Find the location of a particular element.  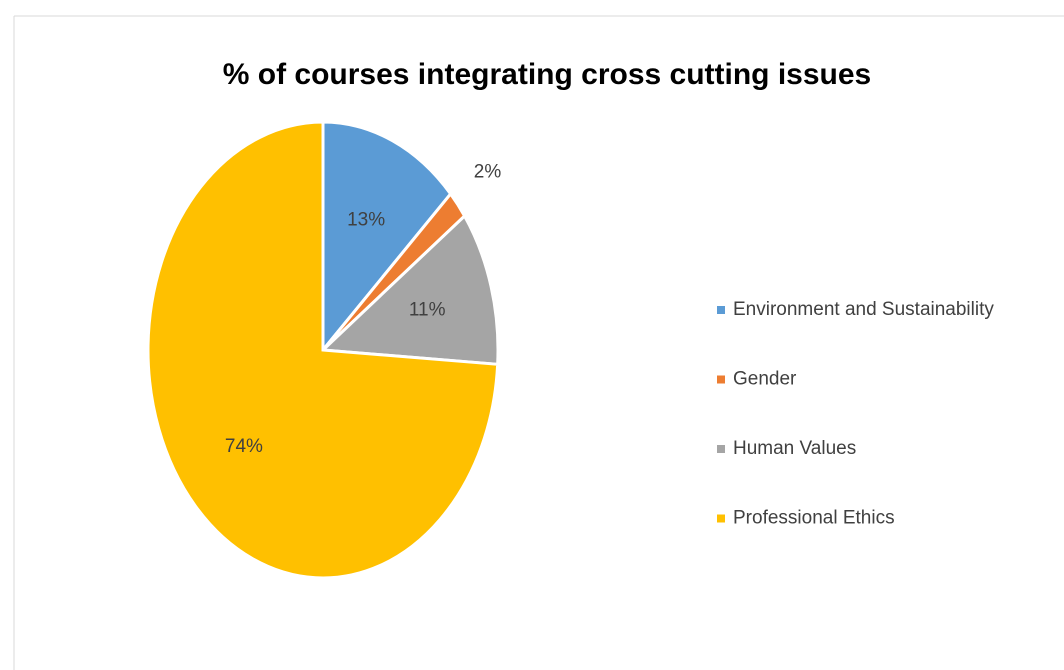

legend-label: Environment and Sustainability is located at coordinates (863, 309).